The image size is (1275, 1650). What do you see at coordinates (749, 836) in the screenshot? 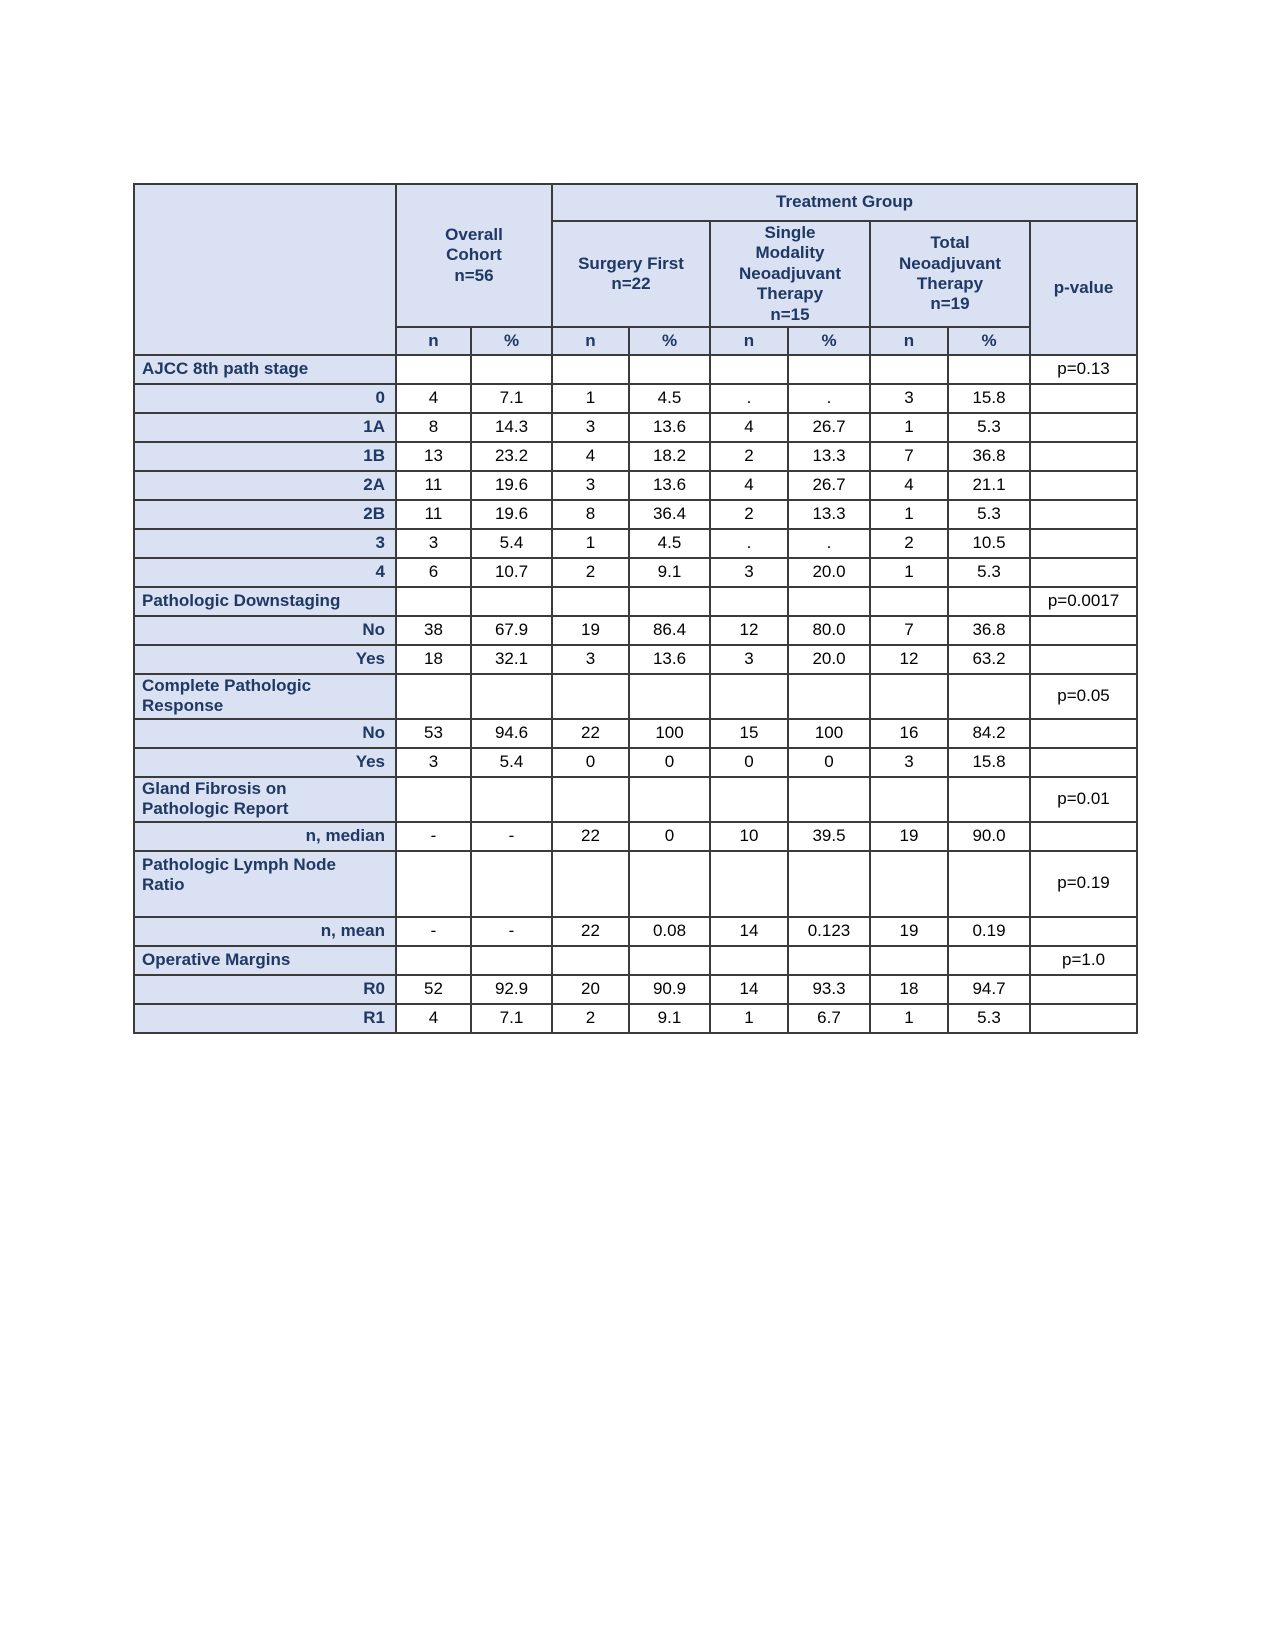
I see `data-cell: 10` at bounding box center [749, 836].